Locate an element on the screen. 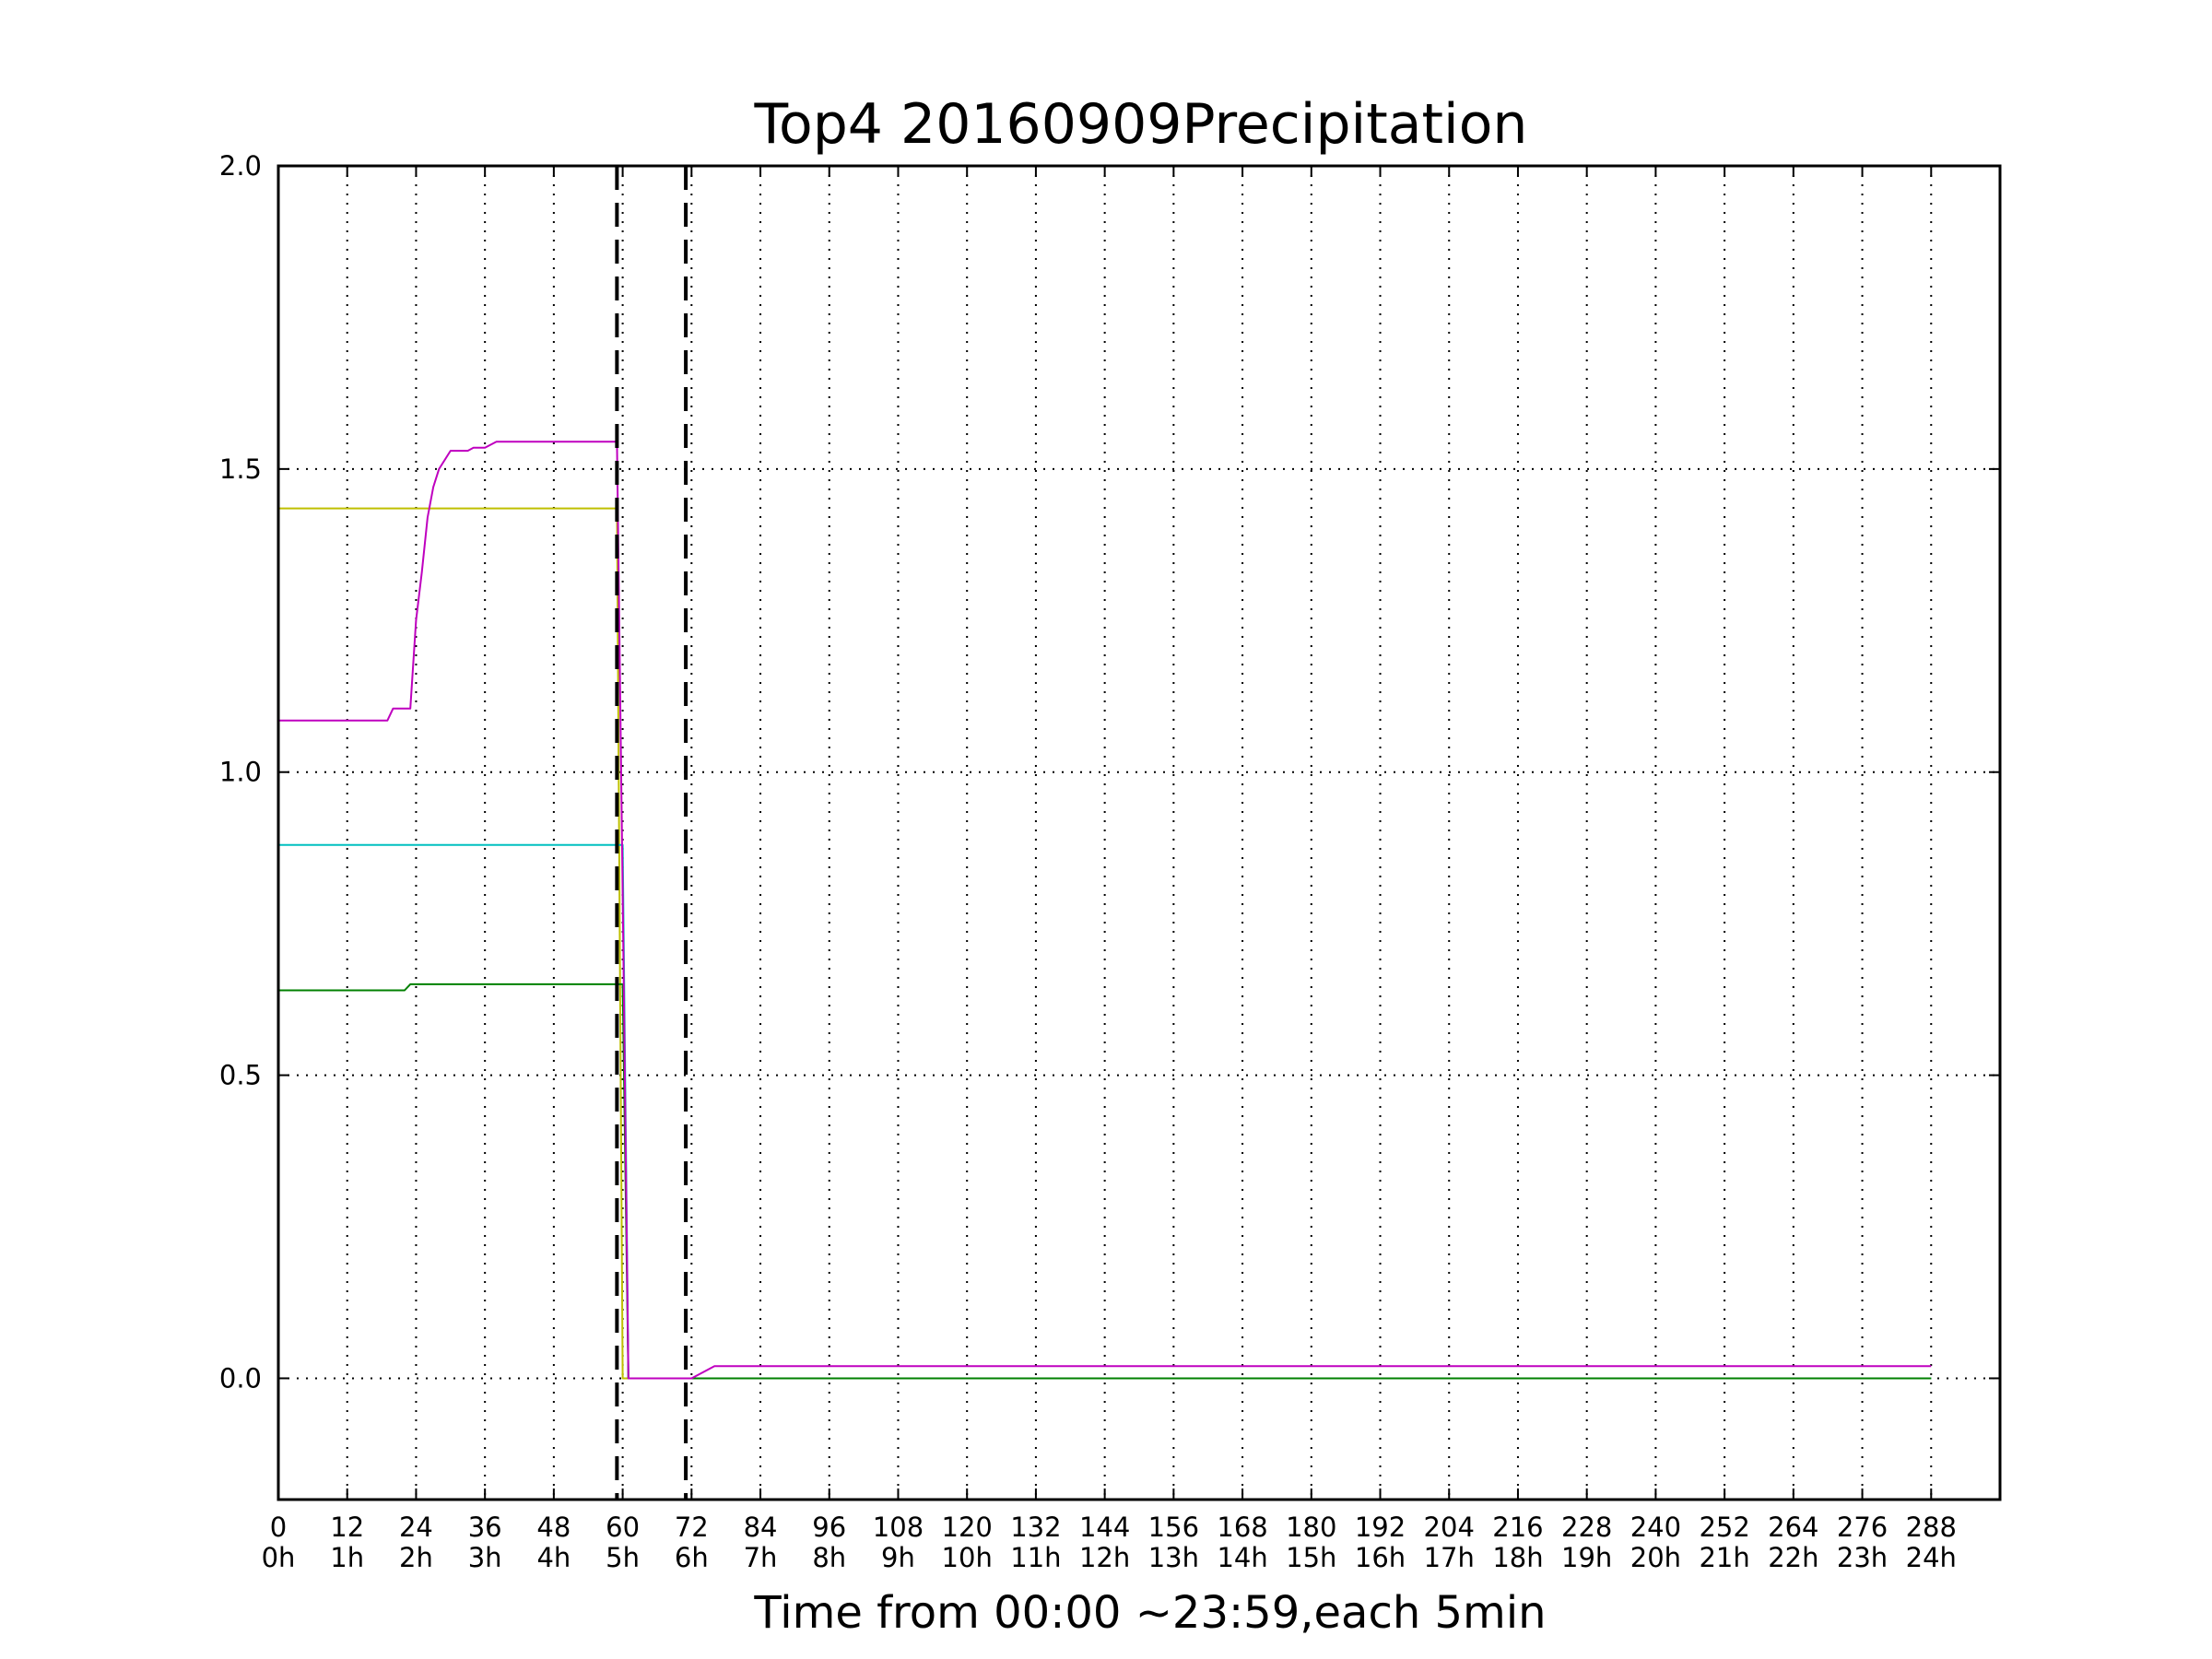 The width and height of the screenshot is (2212, 1659). x-tick-label: 168 is located at coordinates (1242, 1527).